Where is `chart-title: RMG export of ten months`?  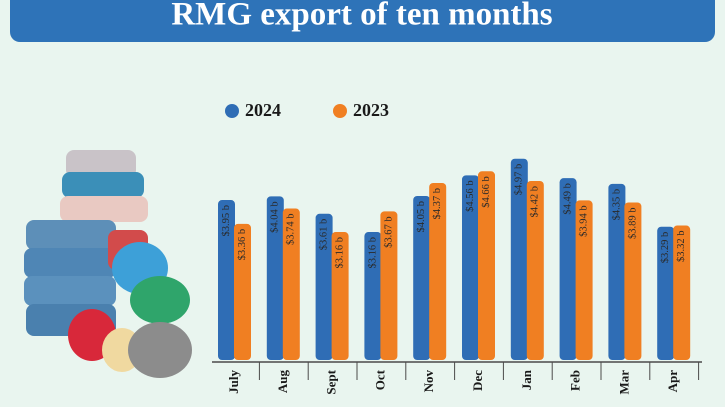 chart-title: RMG export of ten months is located at coordinates (361, 16).